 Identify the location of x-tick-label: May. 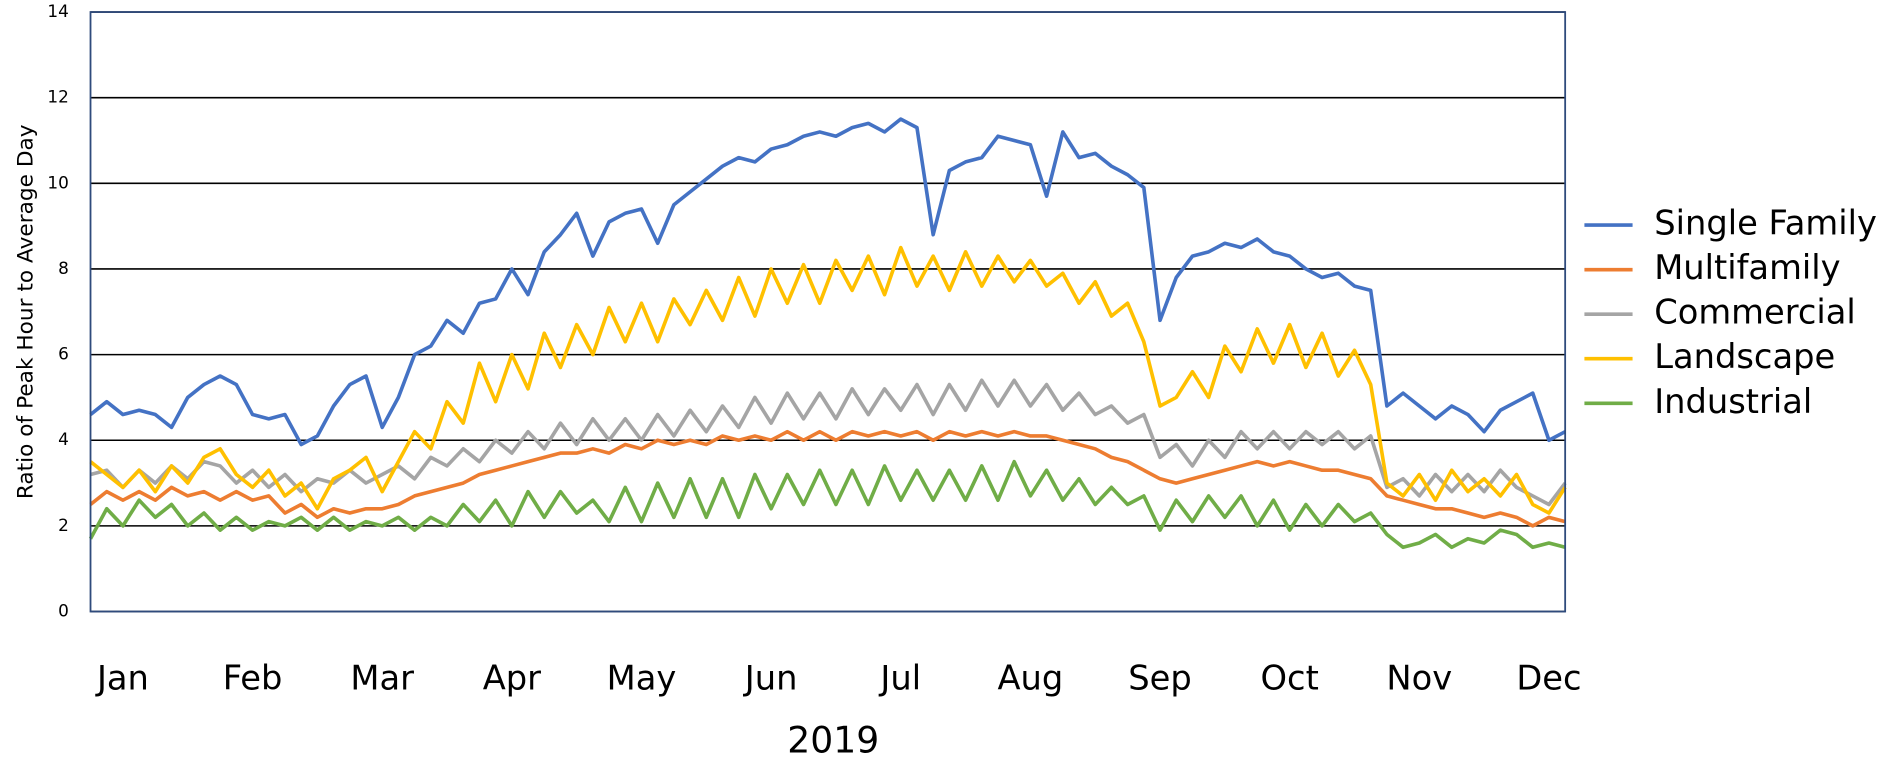
(642, 678).